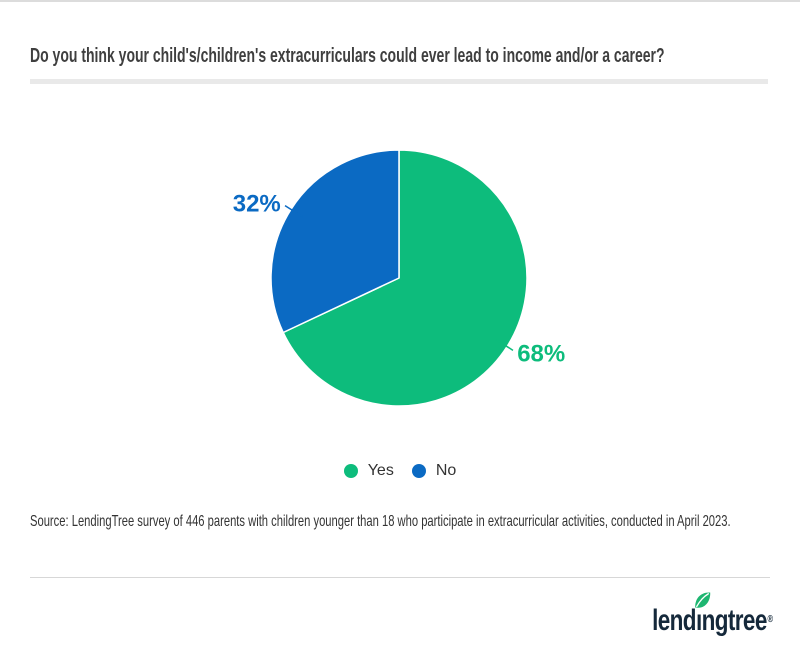 This screenshot has width=800, height=651. Describe the element at coordinates (434, 471) in the screenshot. I see `legend-item-no: No` at that location.